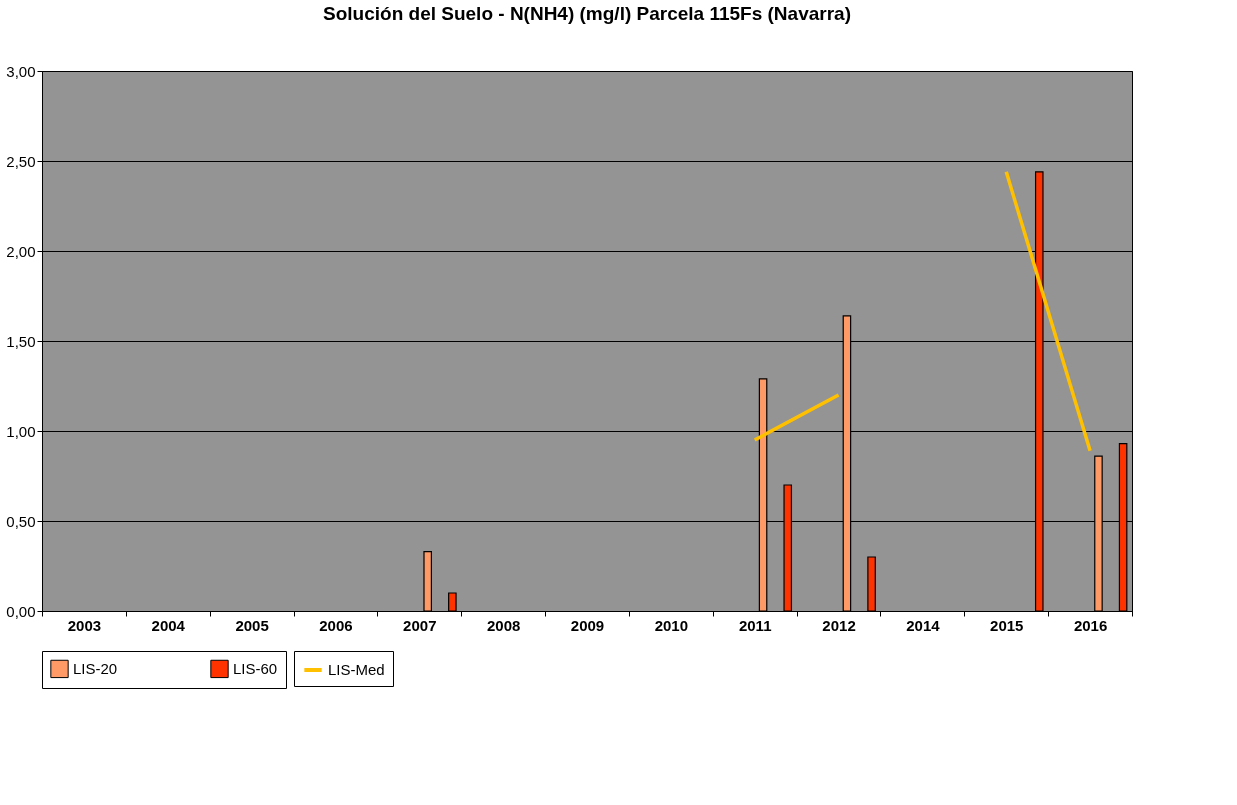 The image size is (1237, 805). What do you see at coordinates (1007, 625) in the screenshot?
I see `x-tick-label: 2015` at bounding box center [1007, 625].